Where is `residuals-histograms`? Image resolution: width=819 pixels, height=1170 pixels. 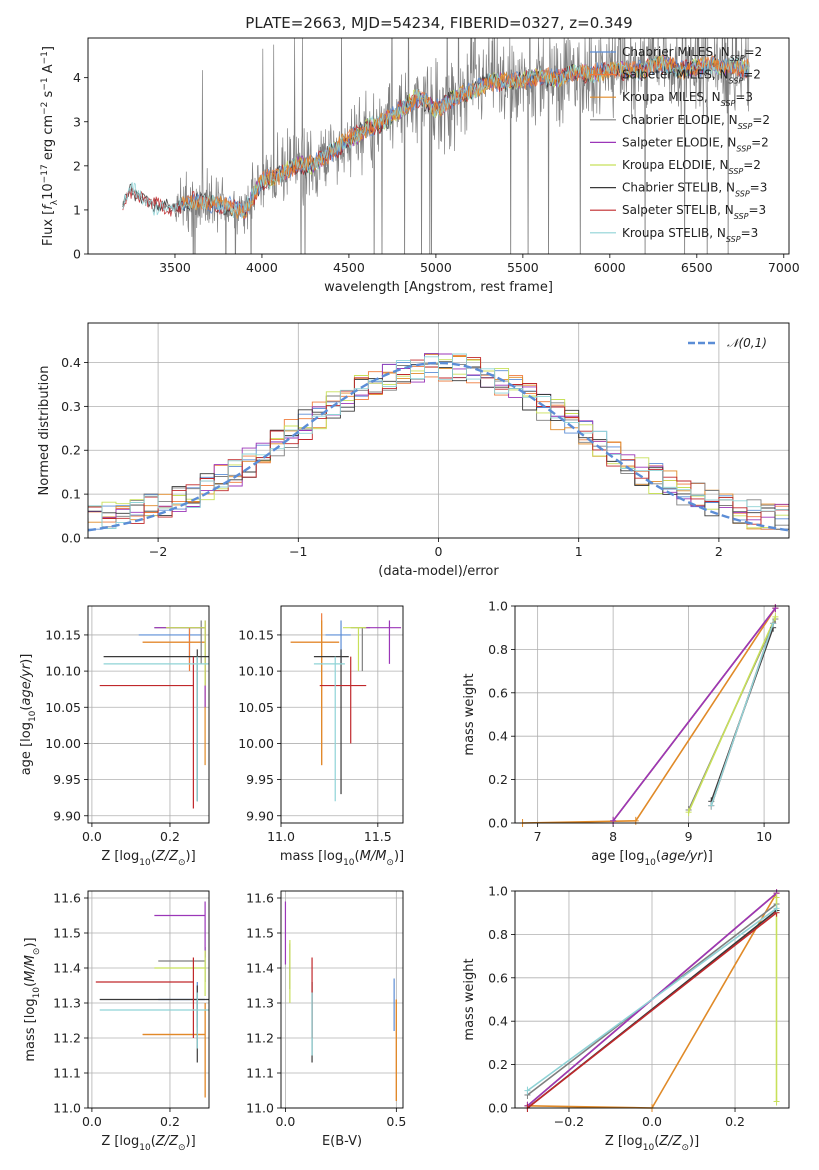 residuals-histograms is located at coordinates (438, 442).